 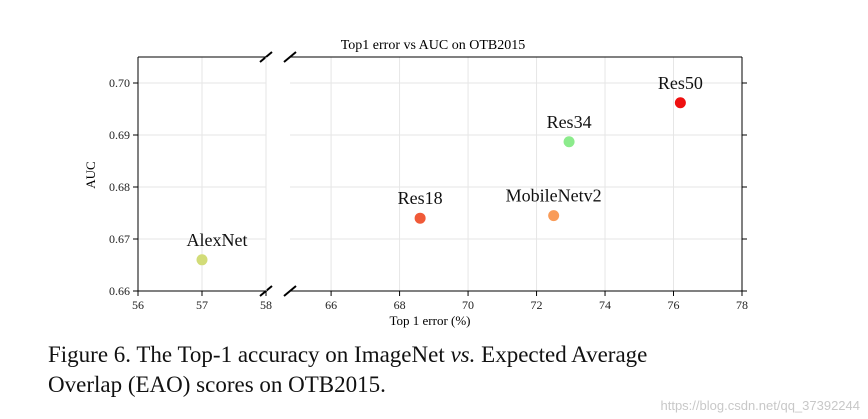 What do you see at coordinates (138, 305) in the screenshot?
I see `x-tick-label: 56` at bounding box center [138, 305].